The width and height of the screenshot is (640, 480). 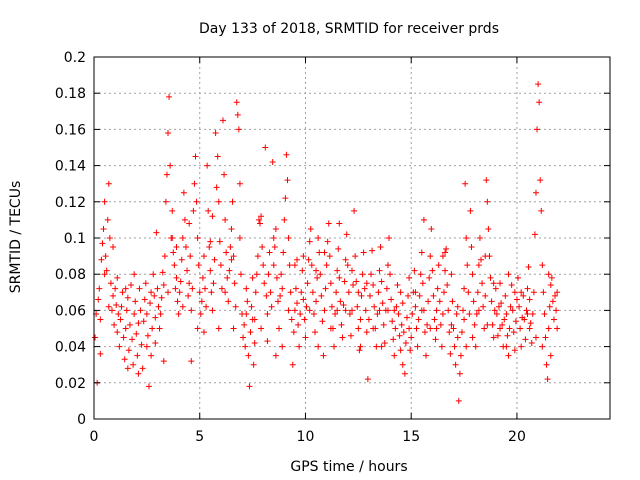 I want to click on y-tick-label: 0.14, so click(x=70, y=167).